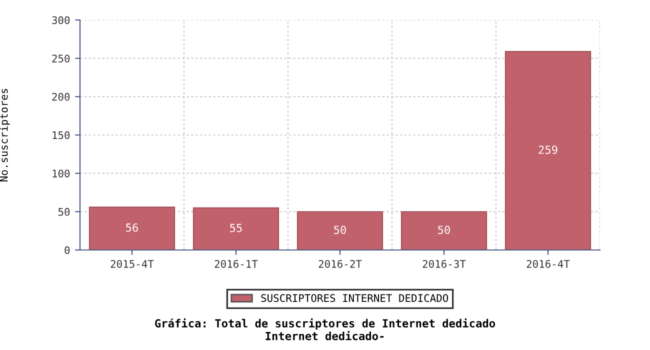 The image size is (650, 350). I want to click on y-tick-label: 0, so click(67, 250).